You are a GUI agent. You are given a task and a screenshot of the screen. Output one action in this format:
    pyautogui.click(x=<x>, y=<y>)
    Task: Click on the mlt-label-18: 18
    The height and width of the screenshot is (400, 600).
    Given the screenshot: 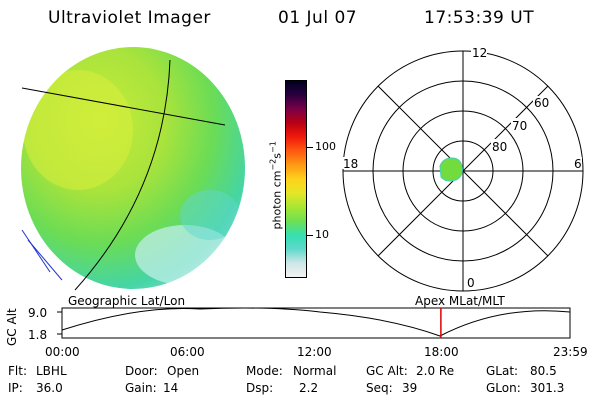 What is the action you would take?
    pyautogui.click(x=350, y=164)
    